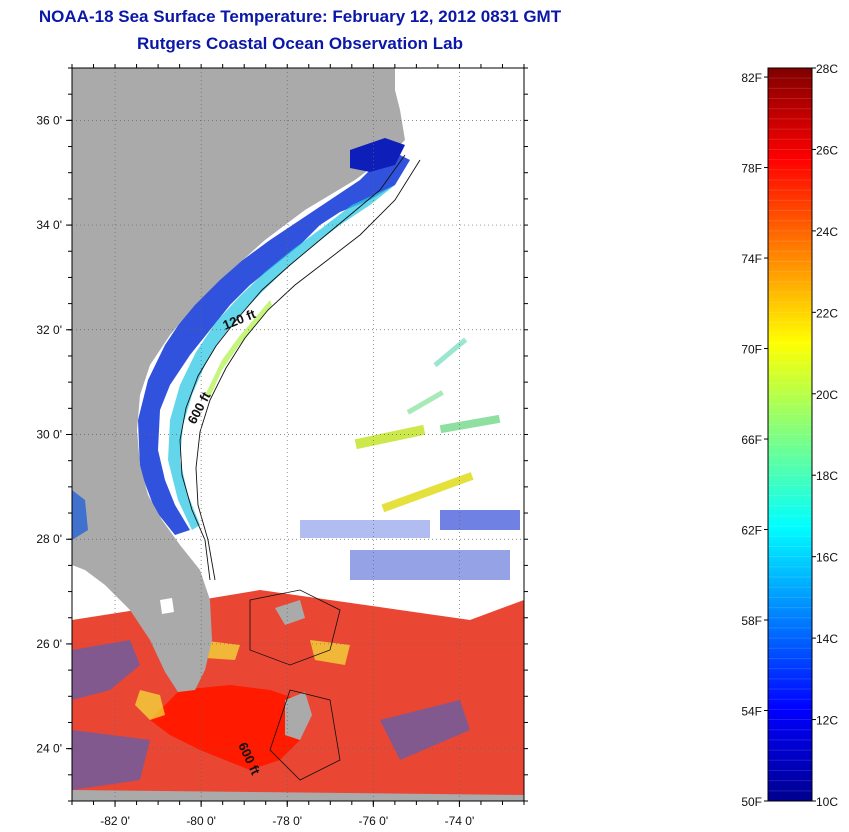  I want to click on pamlico-sound, so click(377, 155).